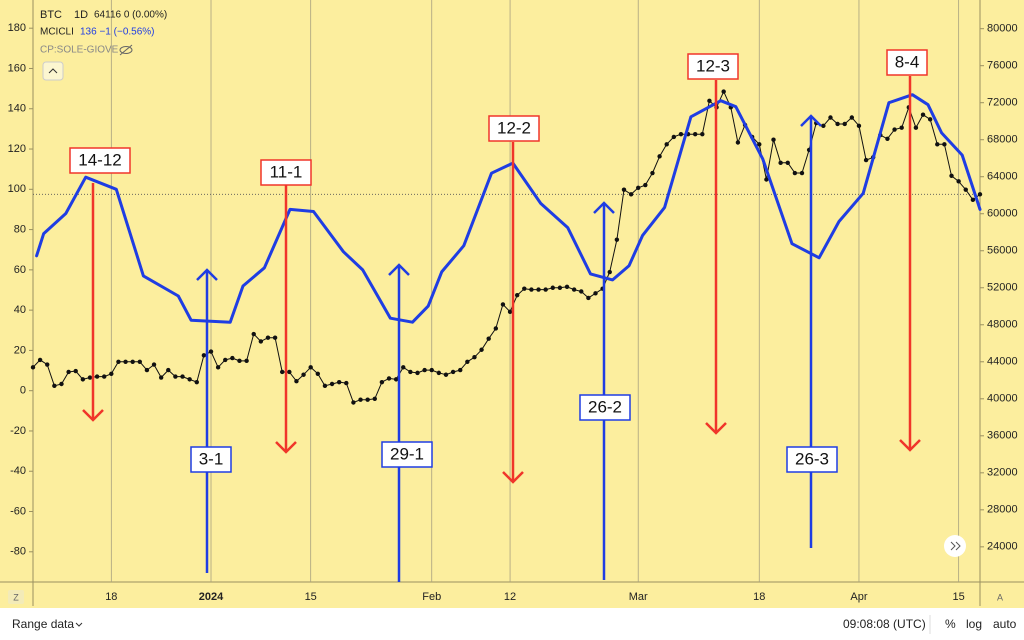 This screenshot has width=1024, height=640. What do you see at coordinates (126, 50) in the screenshot?
I see `visibility-icon` at bounding box center [126, 50].